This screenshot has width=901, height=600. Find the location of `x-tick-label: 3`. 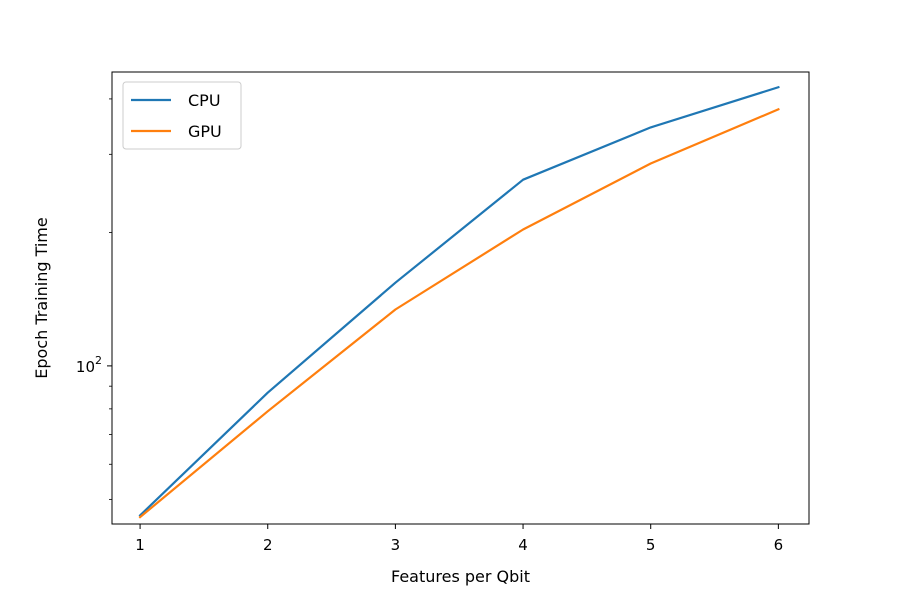

x-tick-label: 3 is located at coordinates (396, 545).